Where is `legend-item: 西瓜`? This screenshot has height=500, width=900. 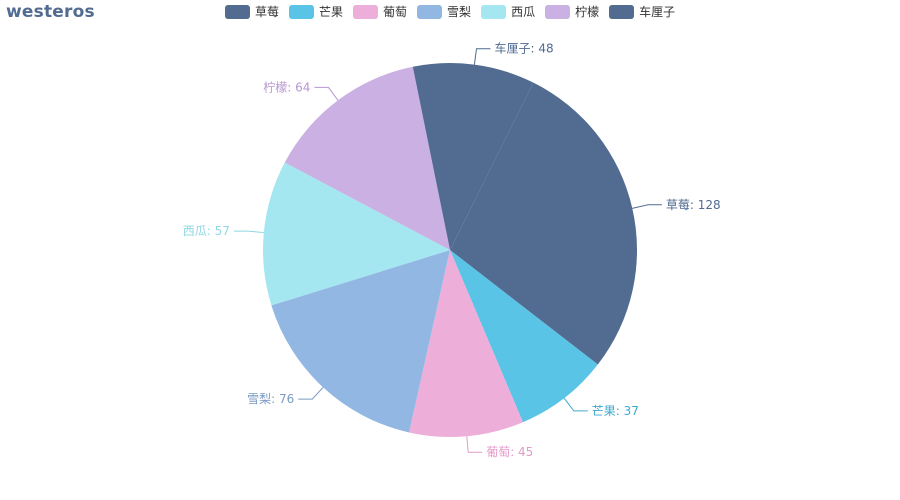 legend-item: 西瓜 is located at coordinates (508, 11).